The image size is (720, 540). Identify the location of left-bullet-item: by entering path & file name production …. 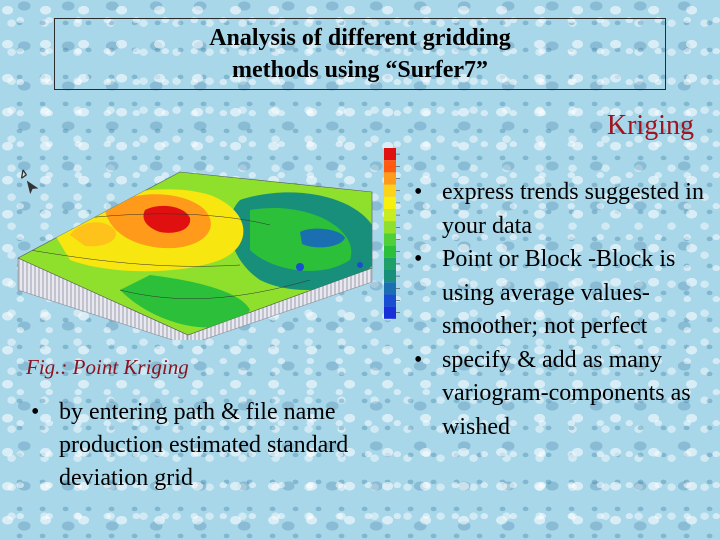
(208, 445).